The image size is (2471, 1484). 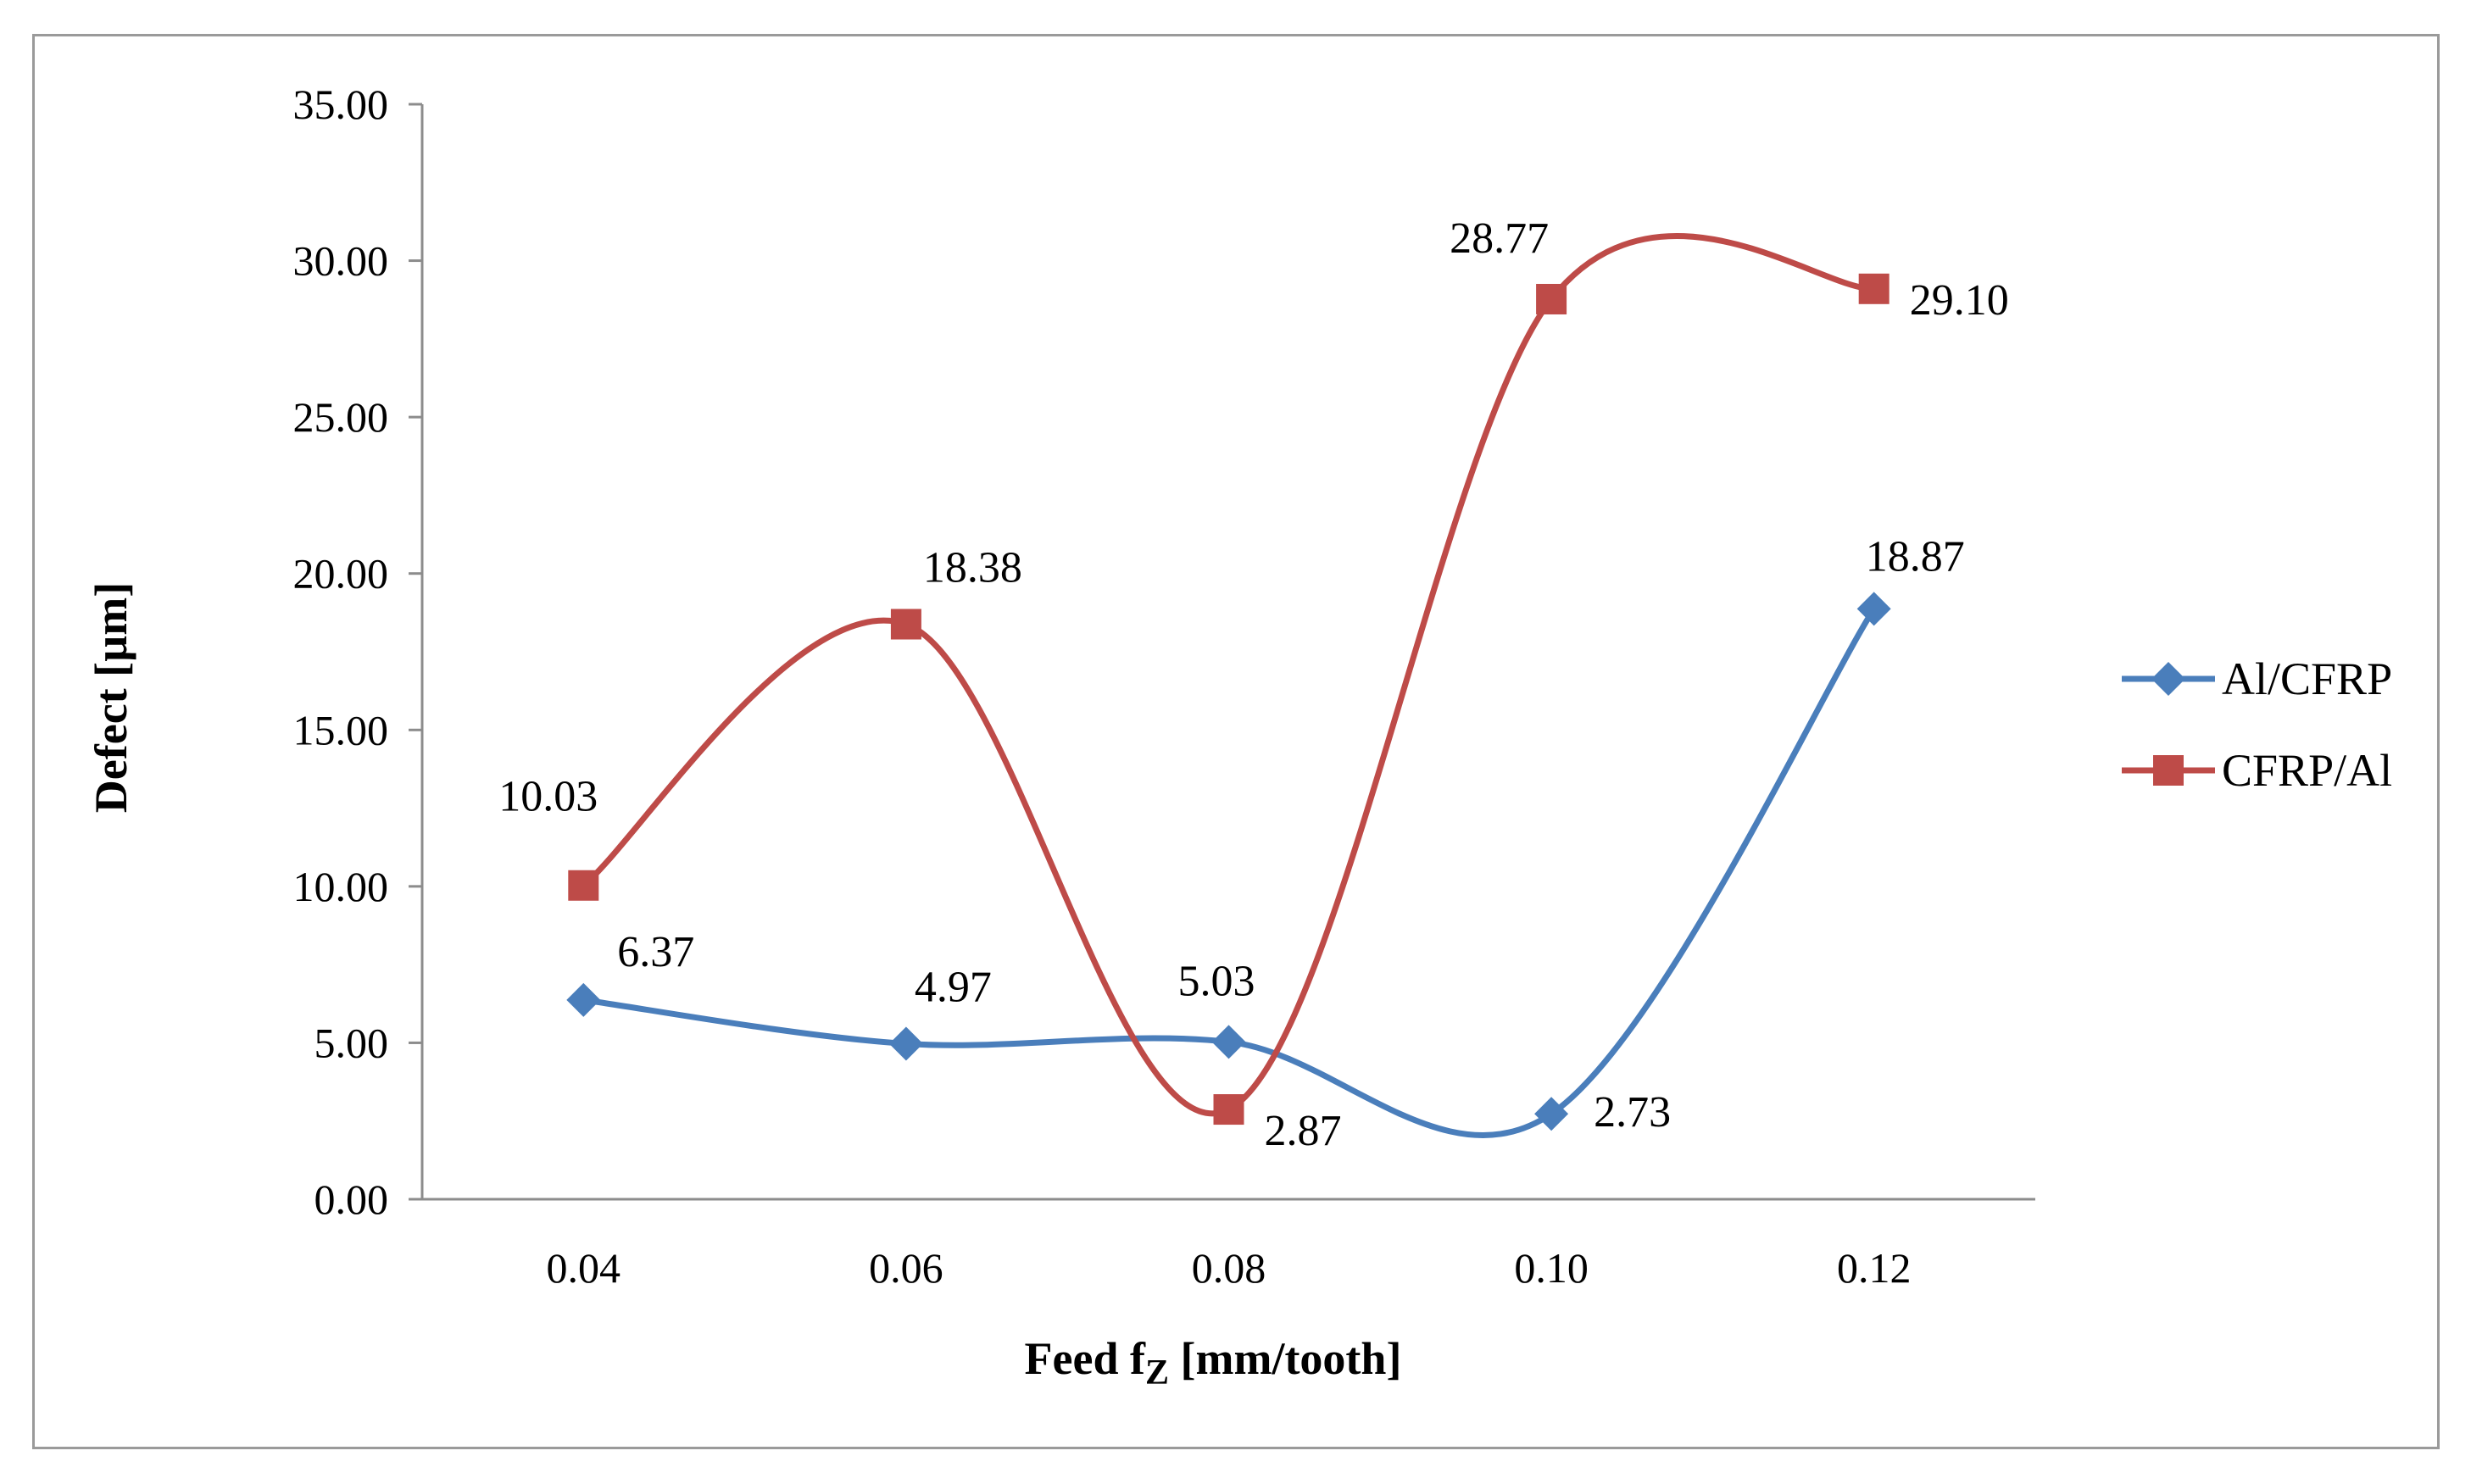 I want to click on y-tick-label: 15.00, so click(x=341, y=730).